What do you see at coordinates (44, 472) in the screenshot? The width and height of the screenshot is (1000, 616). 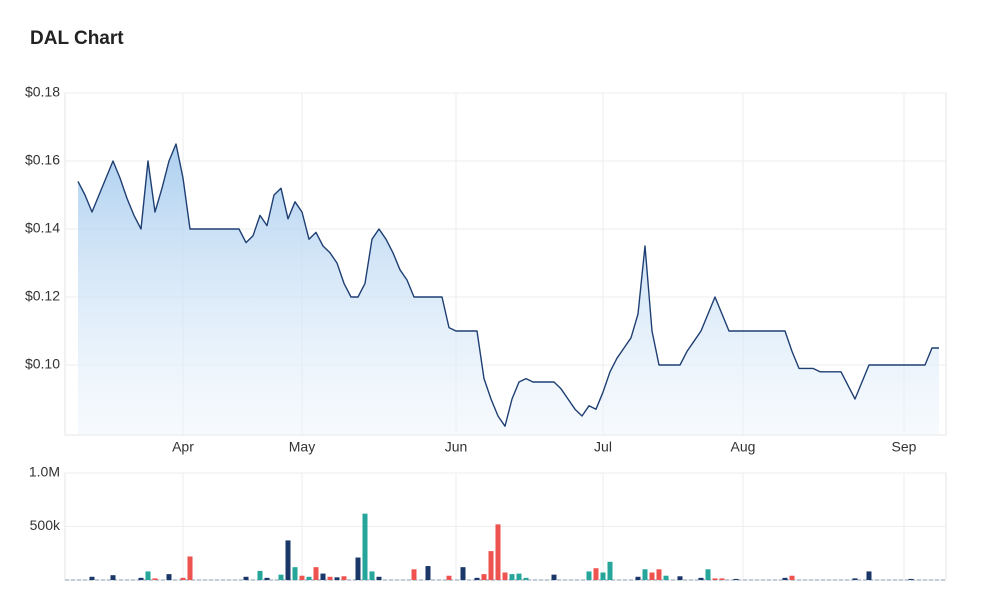 I see `y-tick-label: 1.0M` at bounding box center [44, 472].